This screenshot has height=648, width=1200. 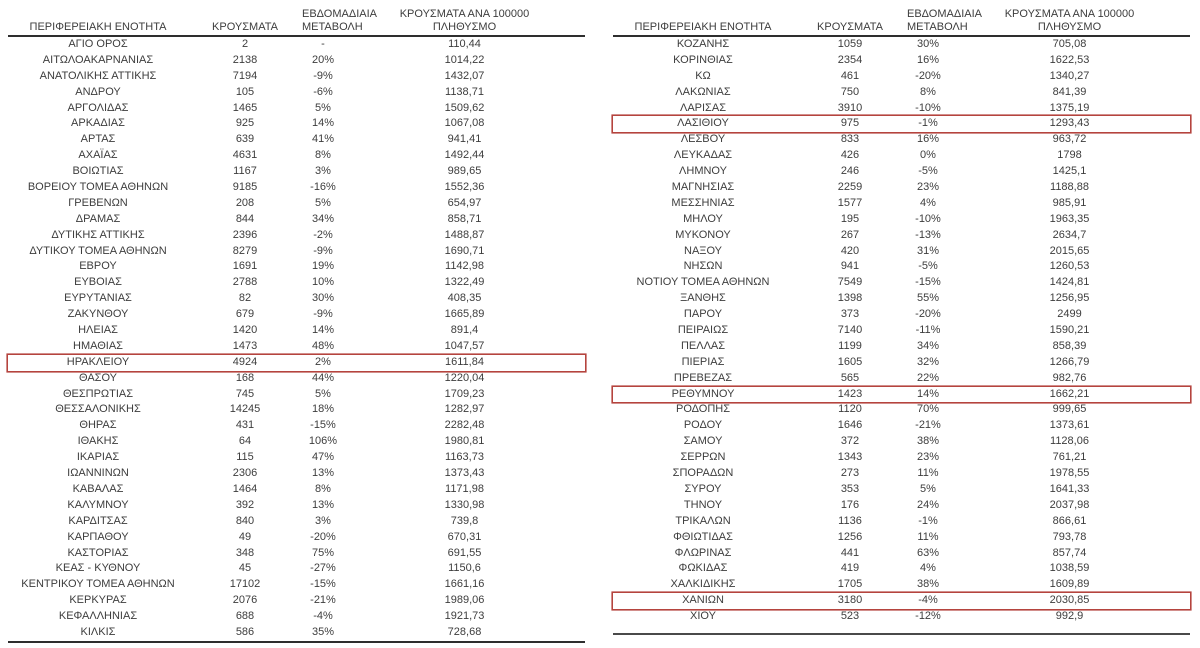 What do you see at coordinates (98, 59) in the screenshot?
I see `region-cell: ΑΙΤΩΛΟΑΚΑΡΝΑΝΙΑΣ` at bounding box center [98, 59].